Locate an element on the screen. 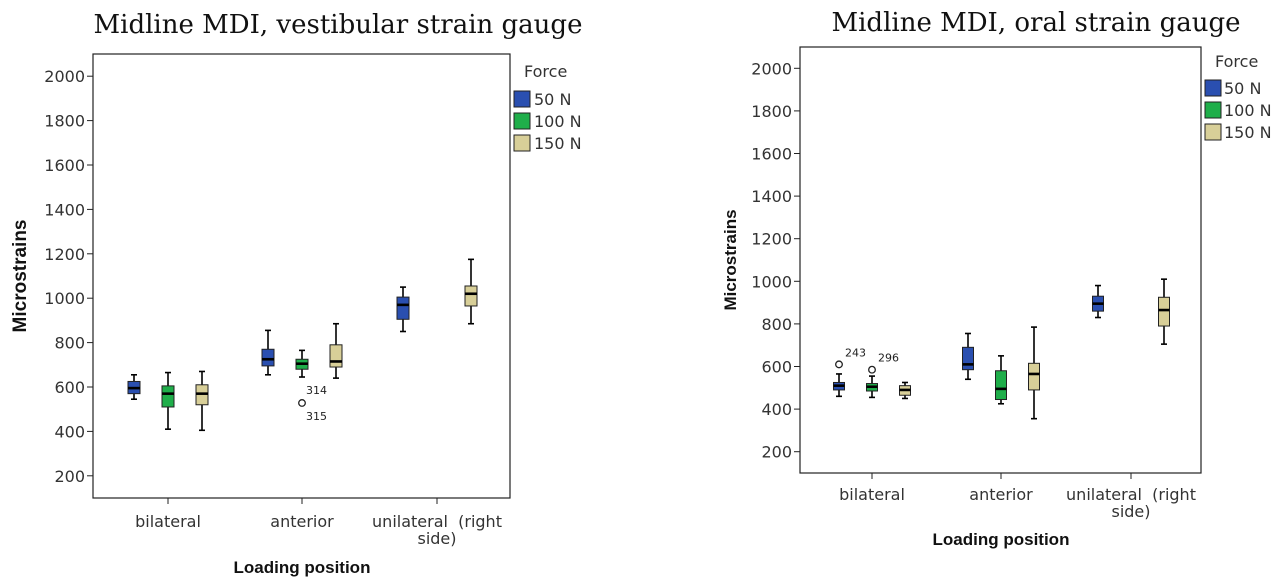  chart-title: Midline MDI, vestibular strain gauge is located at coordinates (338, 25).